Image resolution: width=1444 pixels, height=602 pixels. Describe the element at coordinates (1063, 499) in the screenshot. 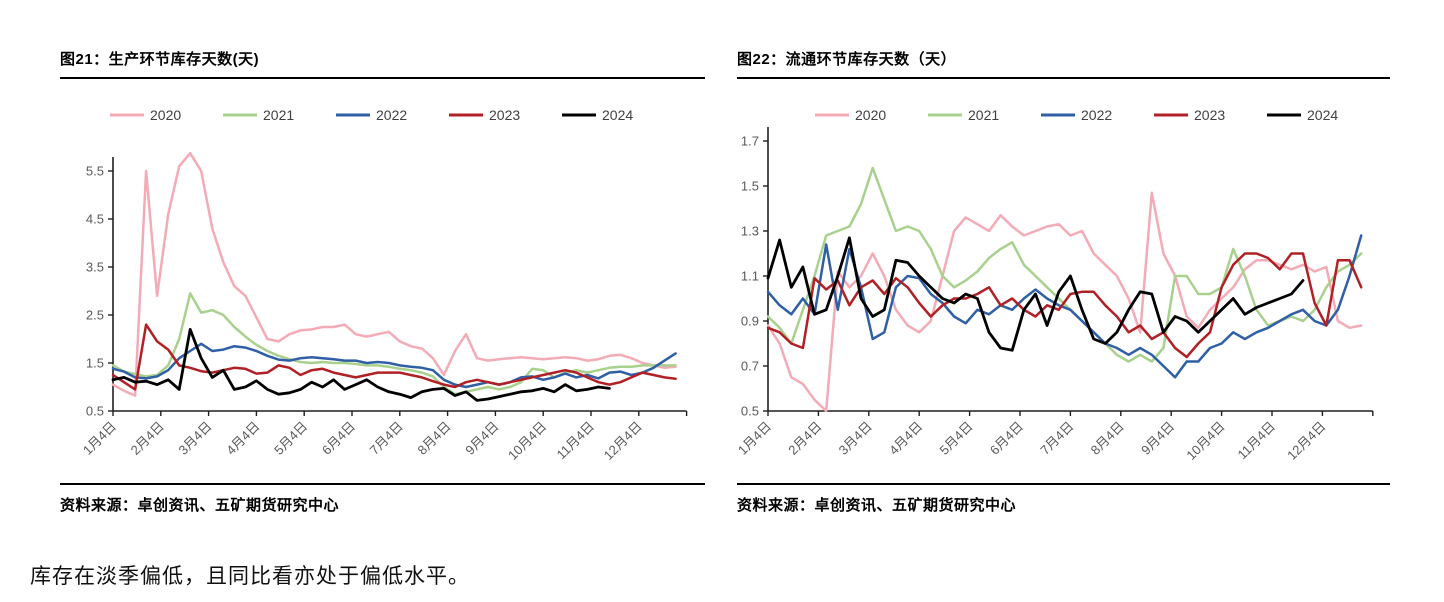

I see `source-note-circulation: 资料来源：卓创资讯、五矿期货研究中心` at that location.